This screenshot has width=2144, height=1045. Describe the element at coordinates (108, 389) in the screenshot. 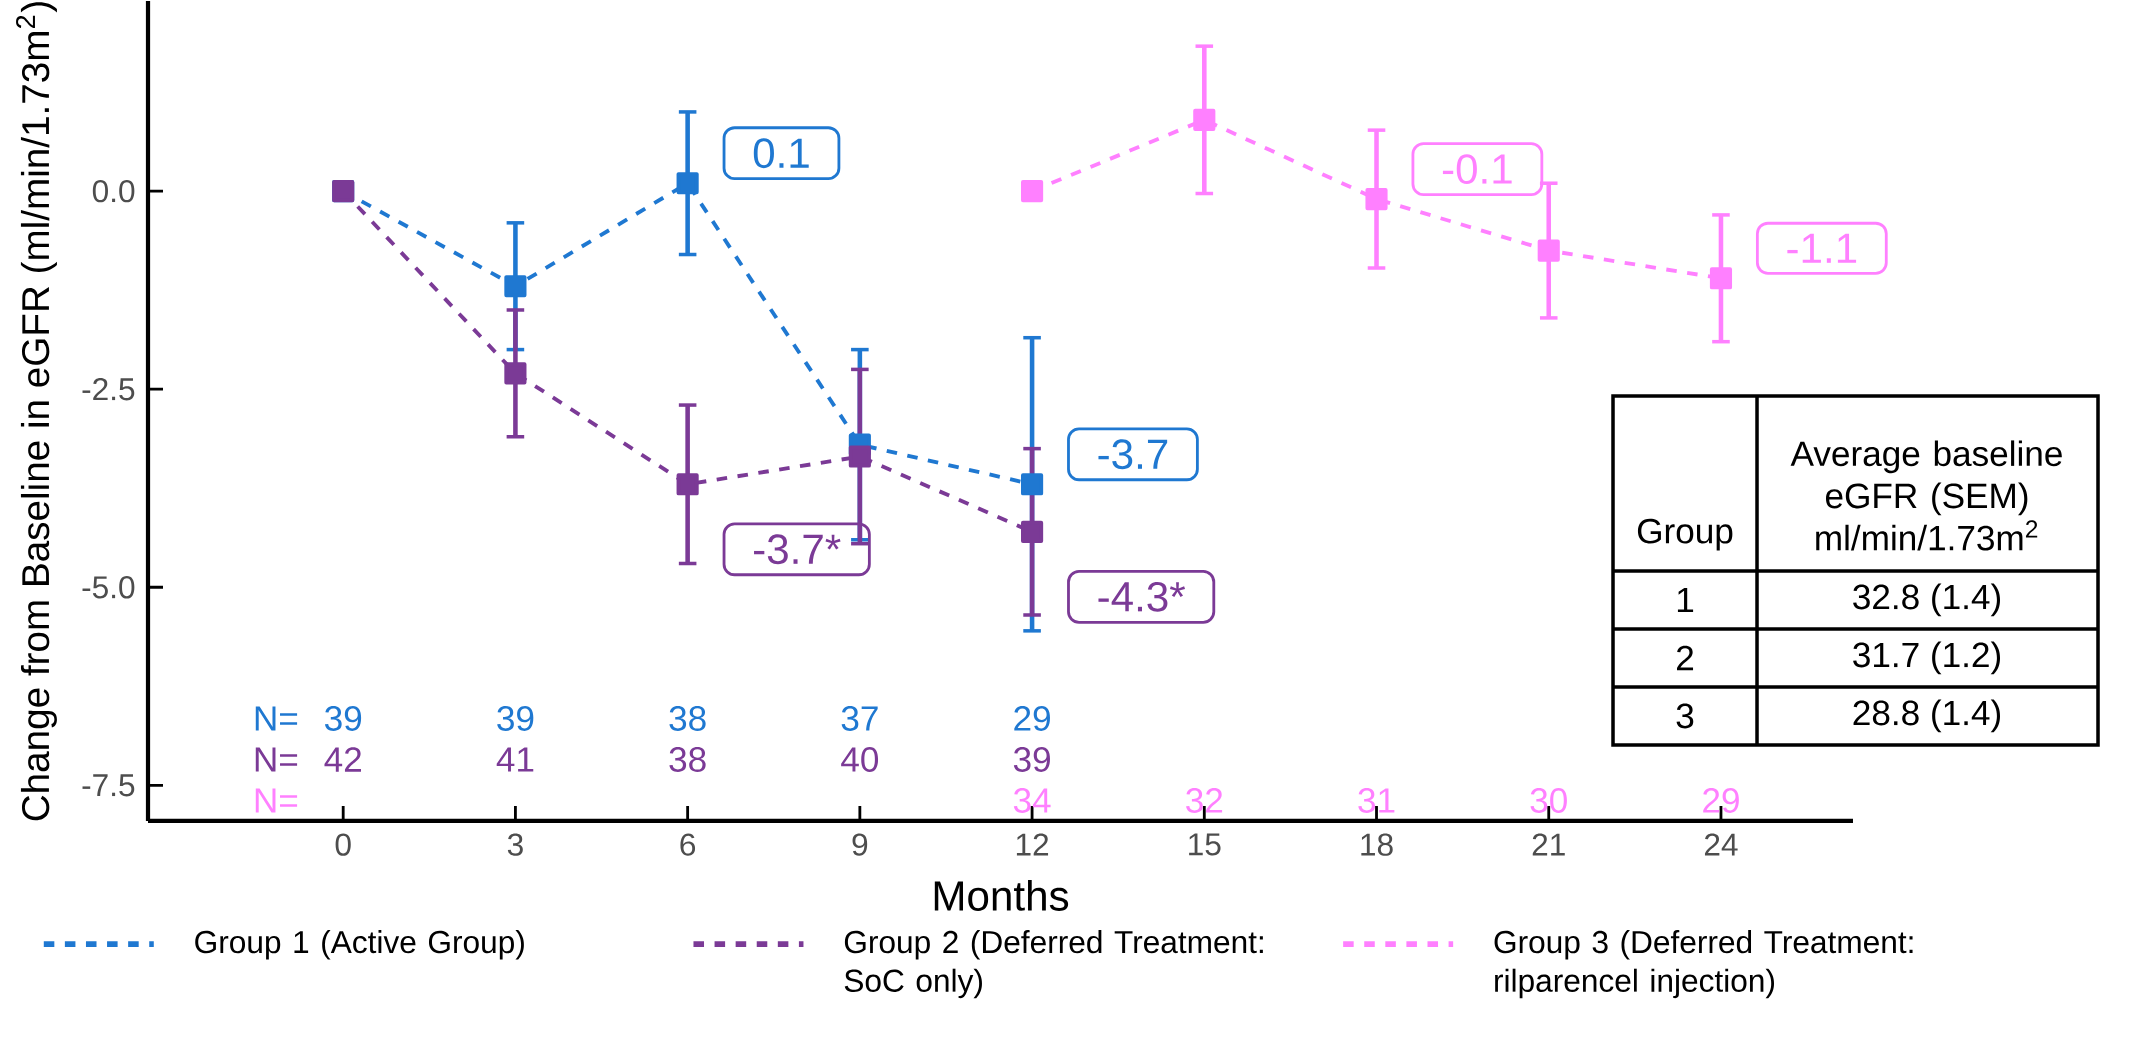

I see `y-tick-label: -2.5` at that location.